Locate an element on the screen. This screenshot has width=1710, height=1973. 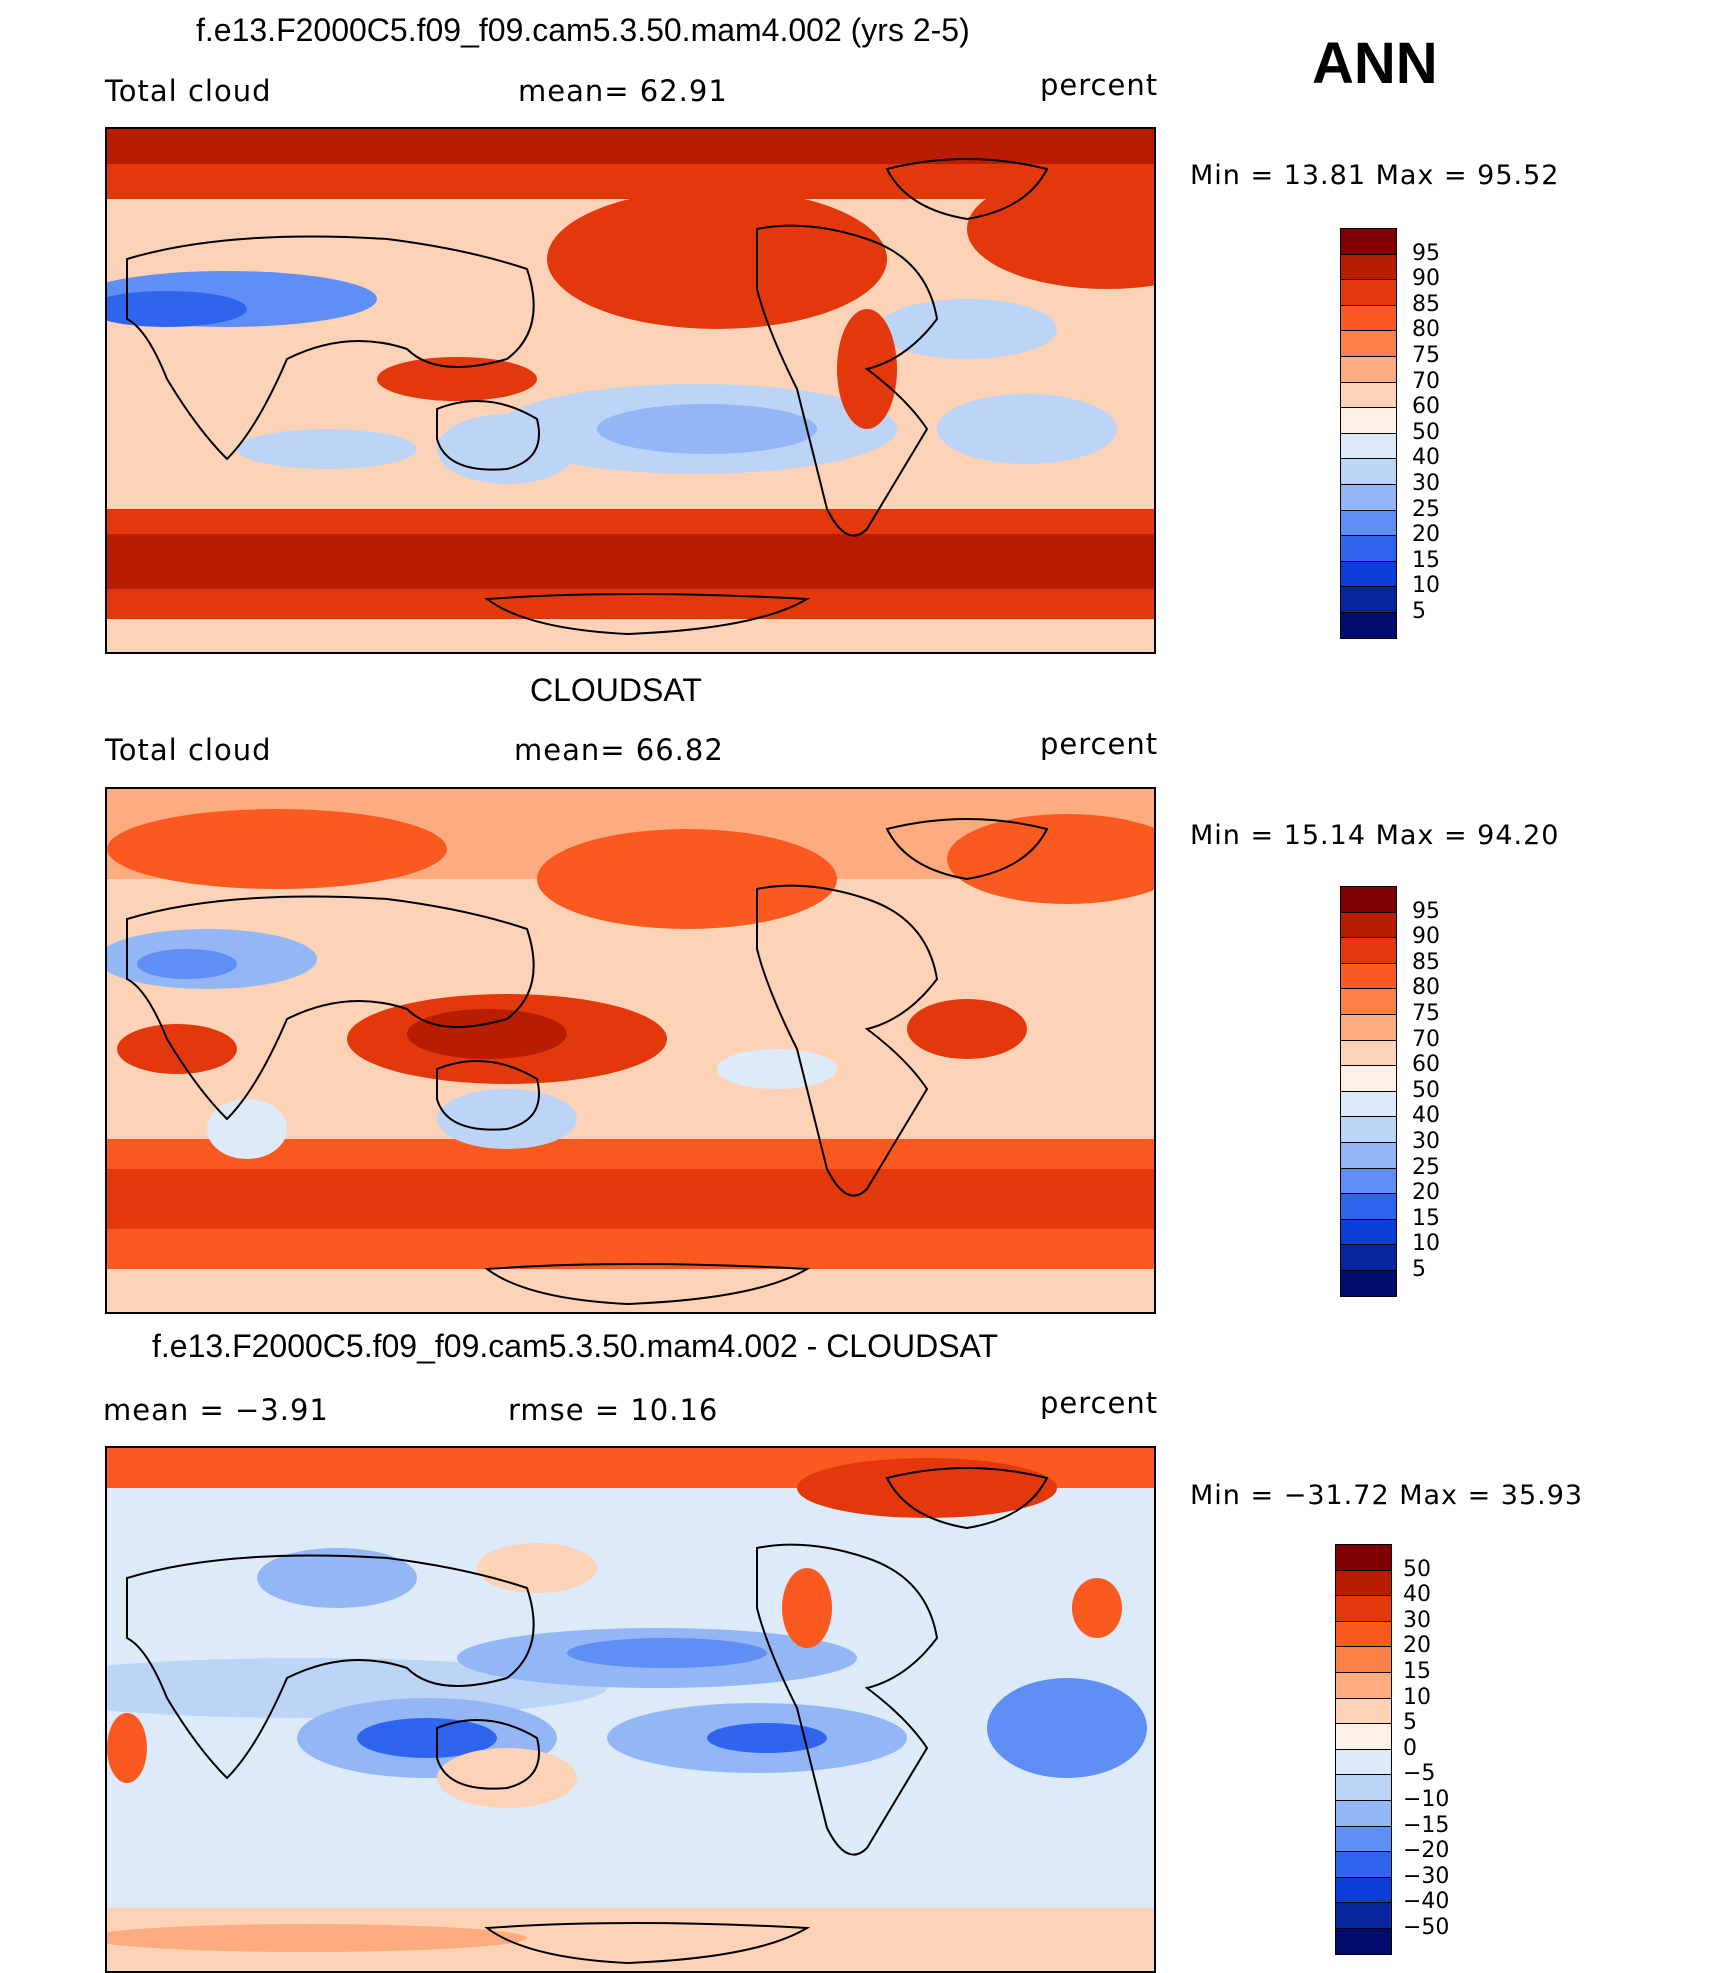
rmse-label: rmse = 10.16 is located at coordinates (613, 1410).